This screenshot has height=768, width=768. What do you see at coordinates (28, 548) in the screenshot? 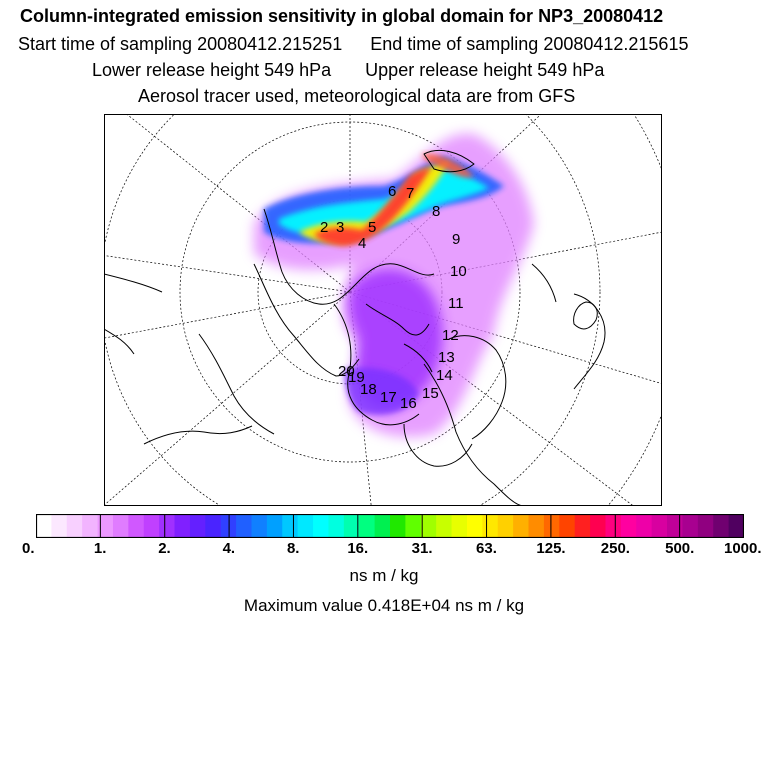
I see `colorbar-tick-label: 0.` at bounding box center [28, 548].